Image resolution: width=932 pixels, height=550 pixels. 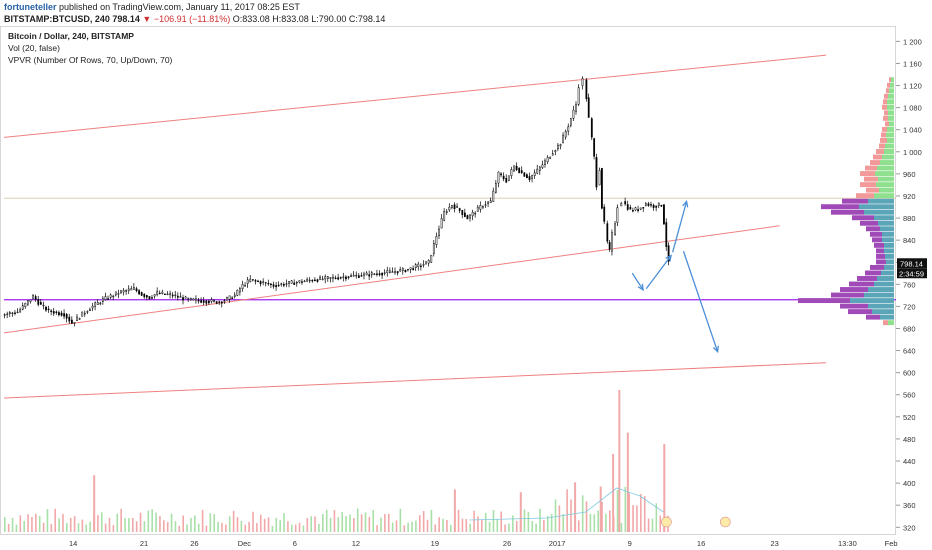 I want to click on last-price-value: 798.14, so click(x=911, y=263).